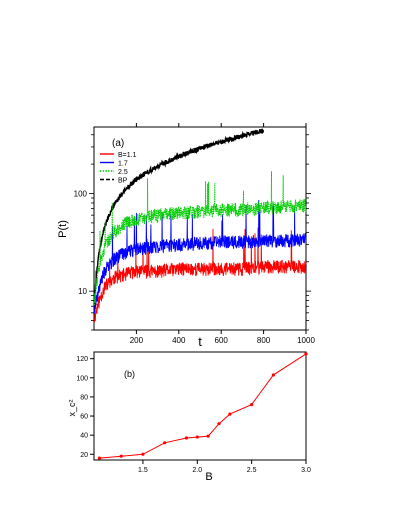 This screenshot has width=409, height=529. What do you see at coordinates (197, 470) in the screenshot?
I see `panel-b-xtick-label: 2.0` at bounding box center [197, 470].